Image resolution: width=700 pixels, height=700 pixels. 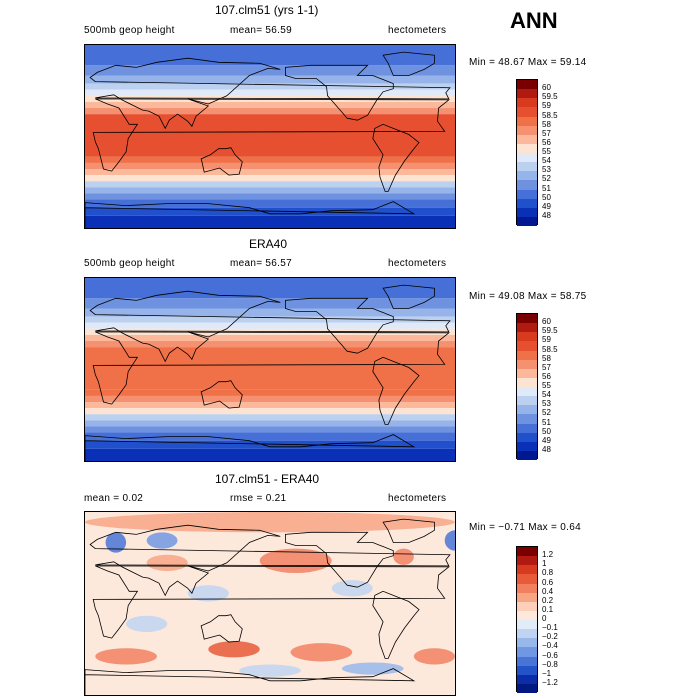 What do you see at coordinates (546, 106) in the screenshot?
I see `colorbar-label: 59` at bounding box center [546, 106].